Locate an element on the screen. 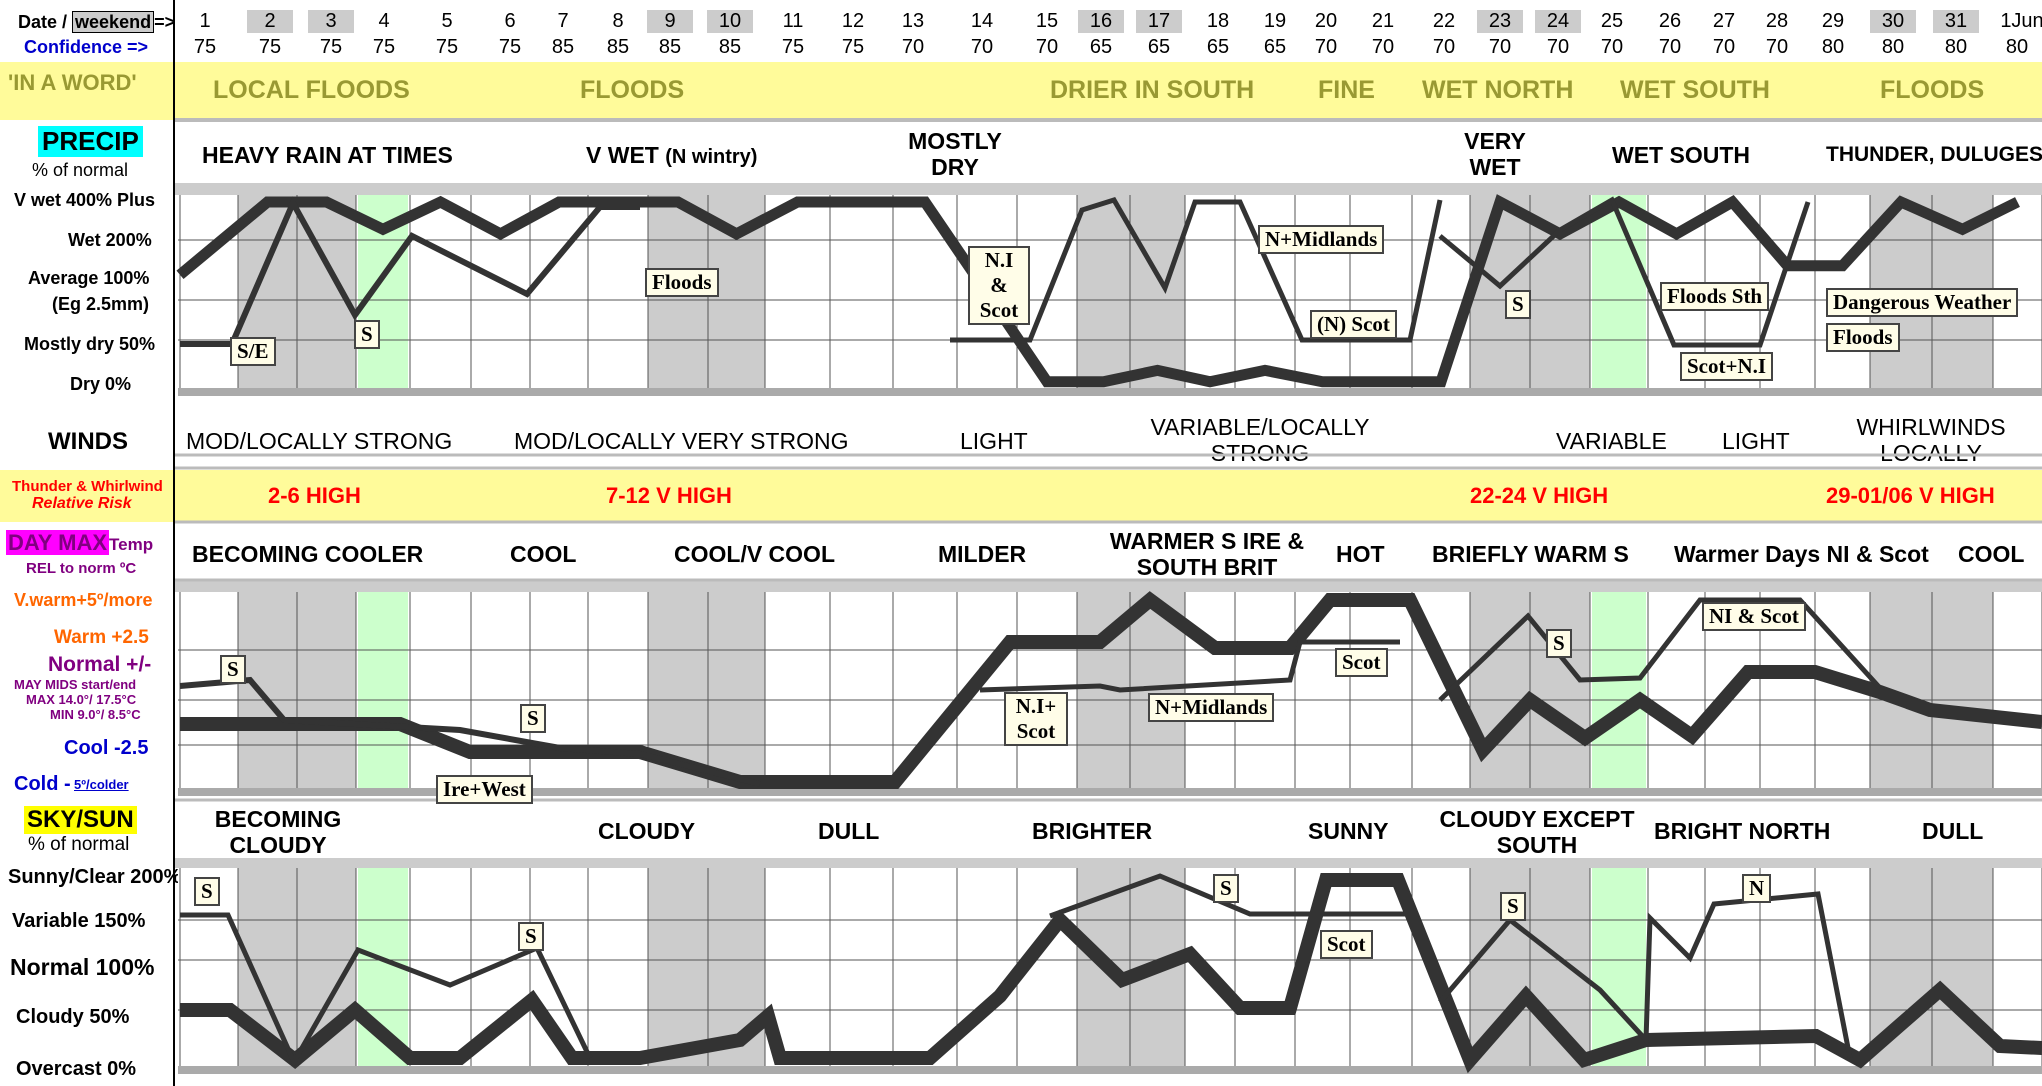 This screenshot has width=2042, height=1086. precip-heading: HEAVY RAIN AT TIMES is located at coordinates (327, 155).